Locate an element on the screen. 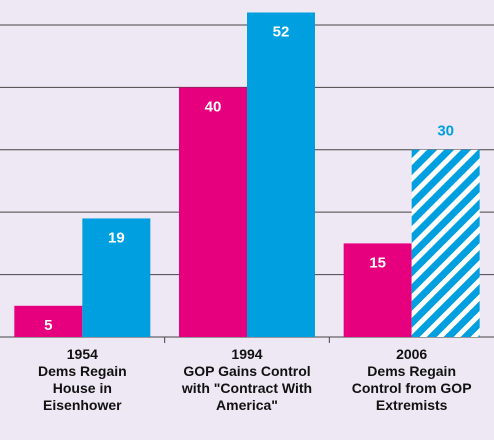 This screenshot has width=494, height=440. value-label: 5 is located at coordinates (48, 325).